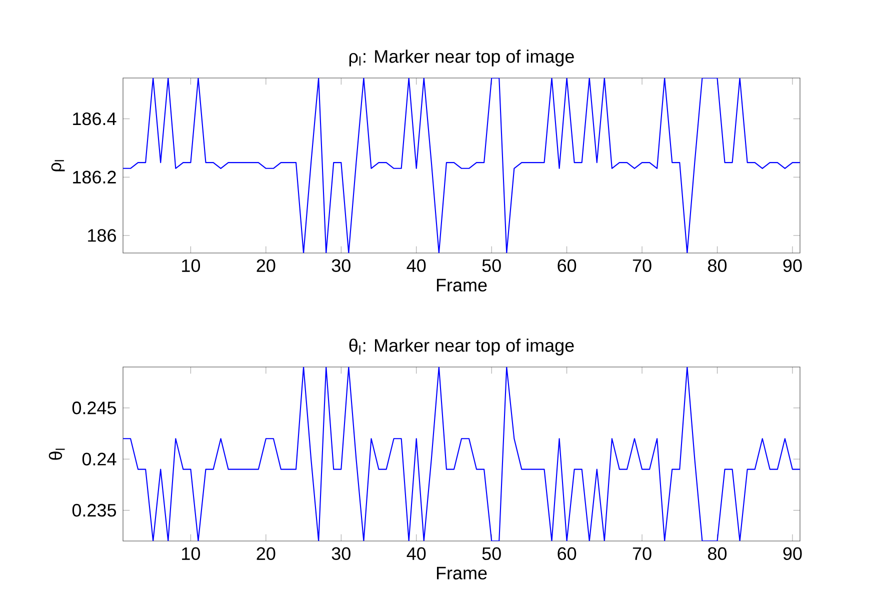  I want to click on y-axis-title: ρ$_{l}$, so click(58, 166).